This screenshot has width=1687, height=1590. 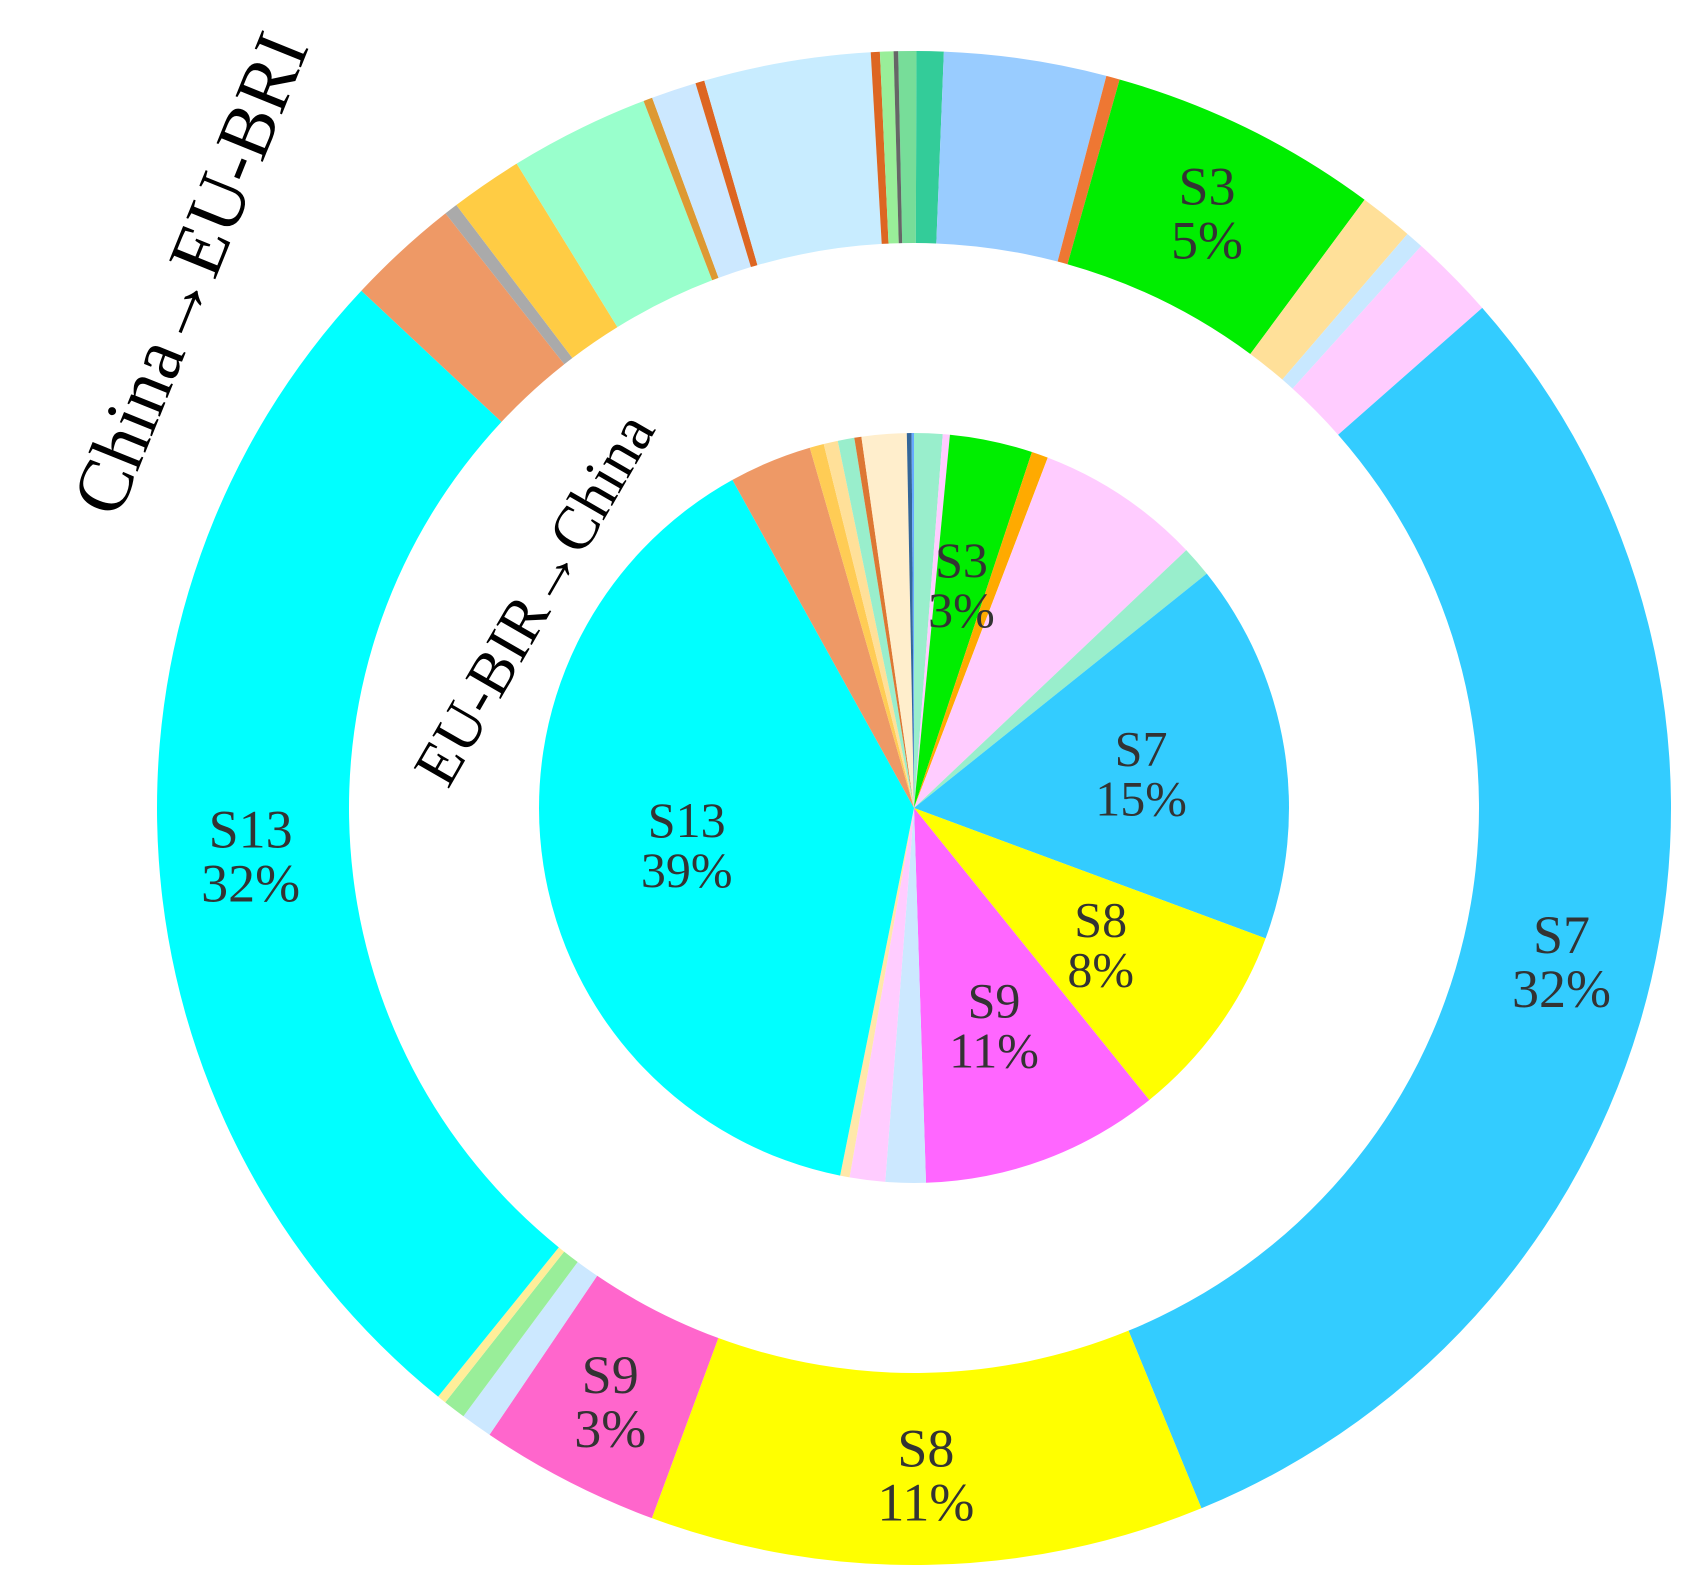 What do you see at coordinates (994, 1051) in the screenshot?
I see `inner-percent-s9: 11%` at bounding box center [994, 1051].